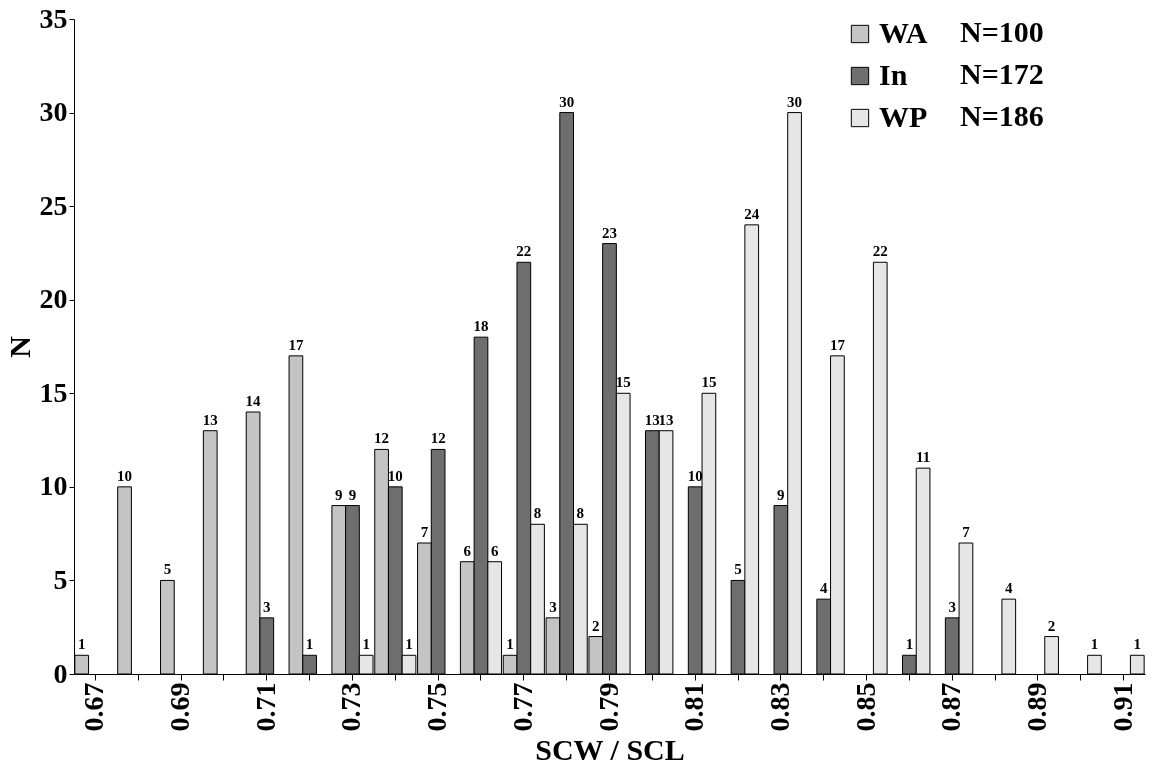 The height and width of the screenshot is (778, 1166). What do you see at coordinates (180, 707) in the screenshot?
I see `x-tick-label: 0.69` at bounding box center [180, 707].